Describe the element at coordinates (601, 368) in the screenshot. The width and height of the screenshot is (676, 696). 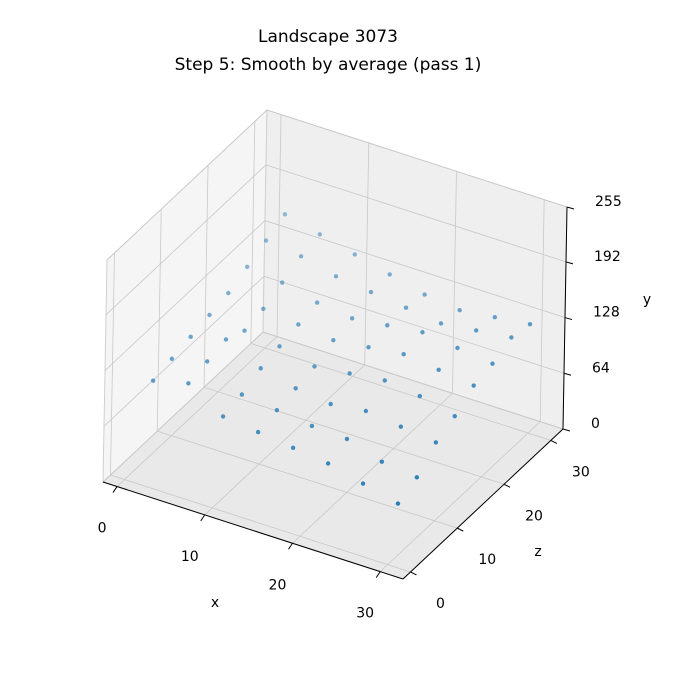
I see `y-tick-label: 64` at that location.